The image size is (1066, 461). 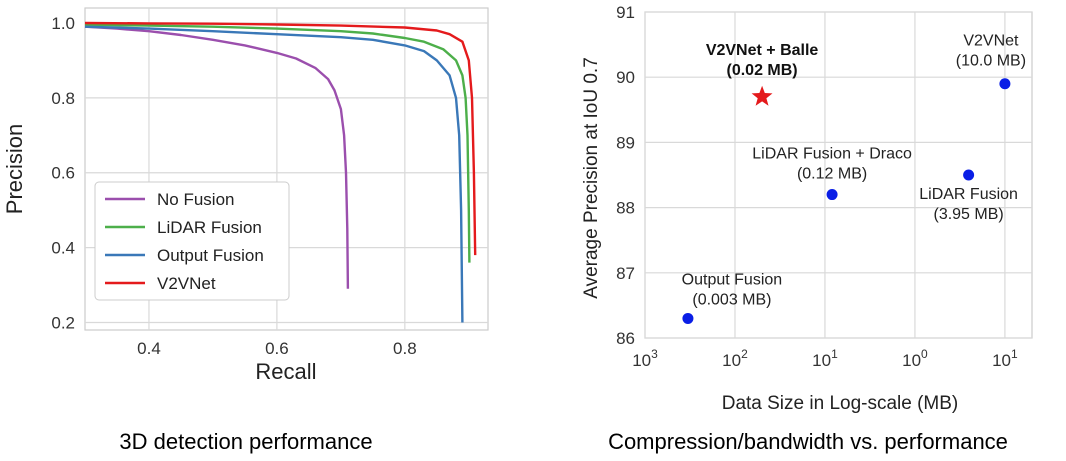 What do you see at coordinates (991, 61) in the screenshot?
I see `scatter-point-size-label: (10.0 MB)` at bounding box center [991, 61].